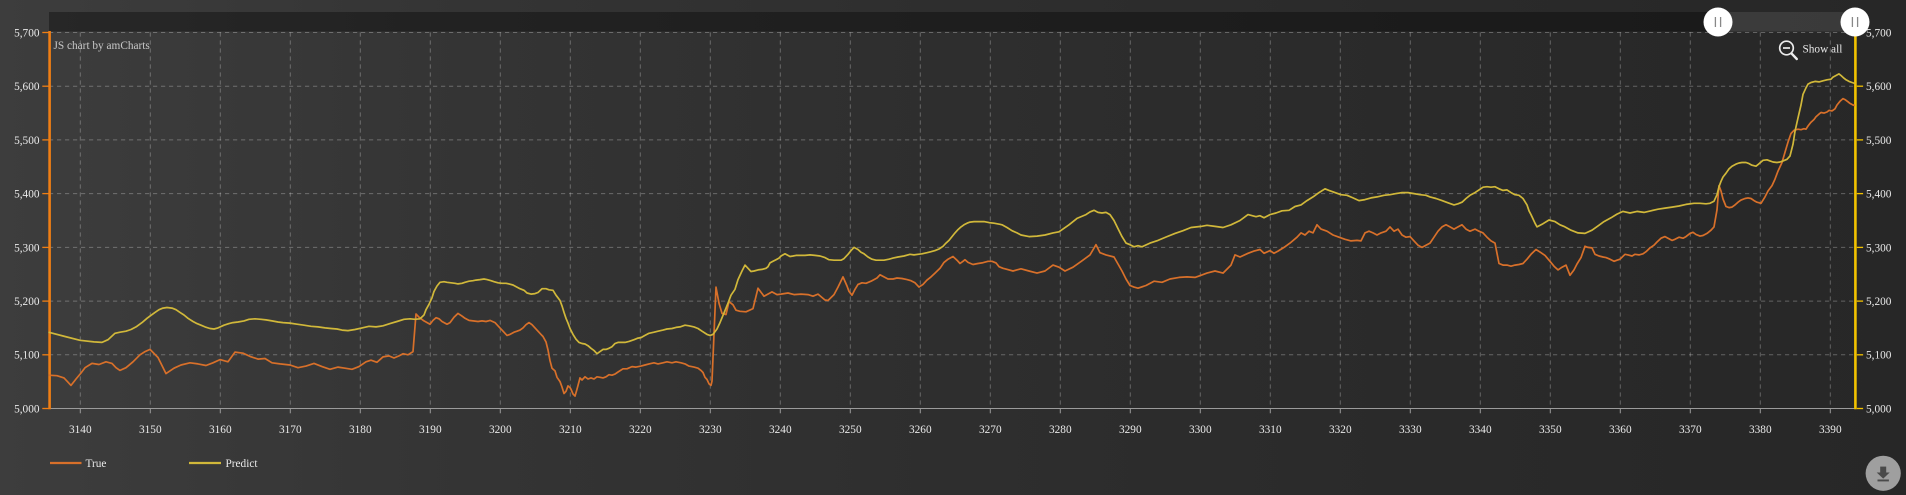  What do you see at coordinates (1060, 430) in the screenshot?
I see `svg-text: 3280` at bounding box center [1060, 430].